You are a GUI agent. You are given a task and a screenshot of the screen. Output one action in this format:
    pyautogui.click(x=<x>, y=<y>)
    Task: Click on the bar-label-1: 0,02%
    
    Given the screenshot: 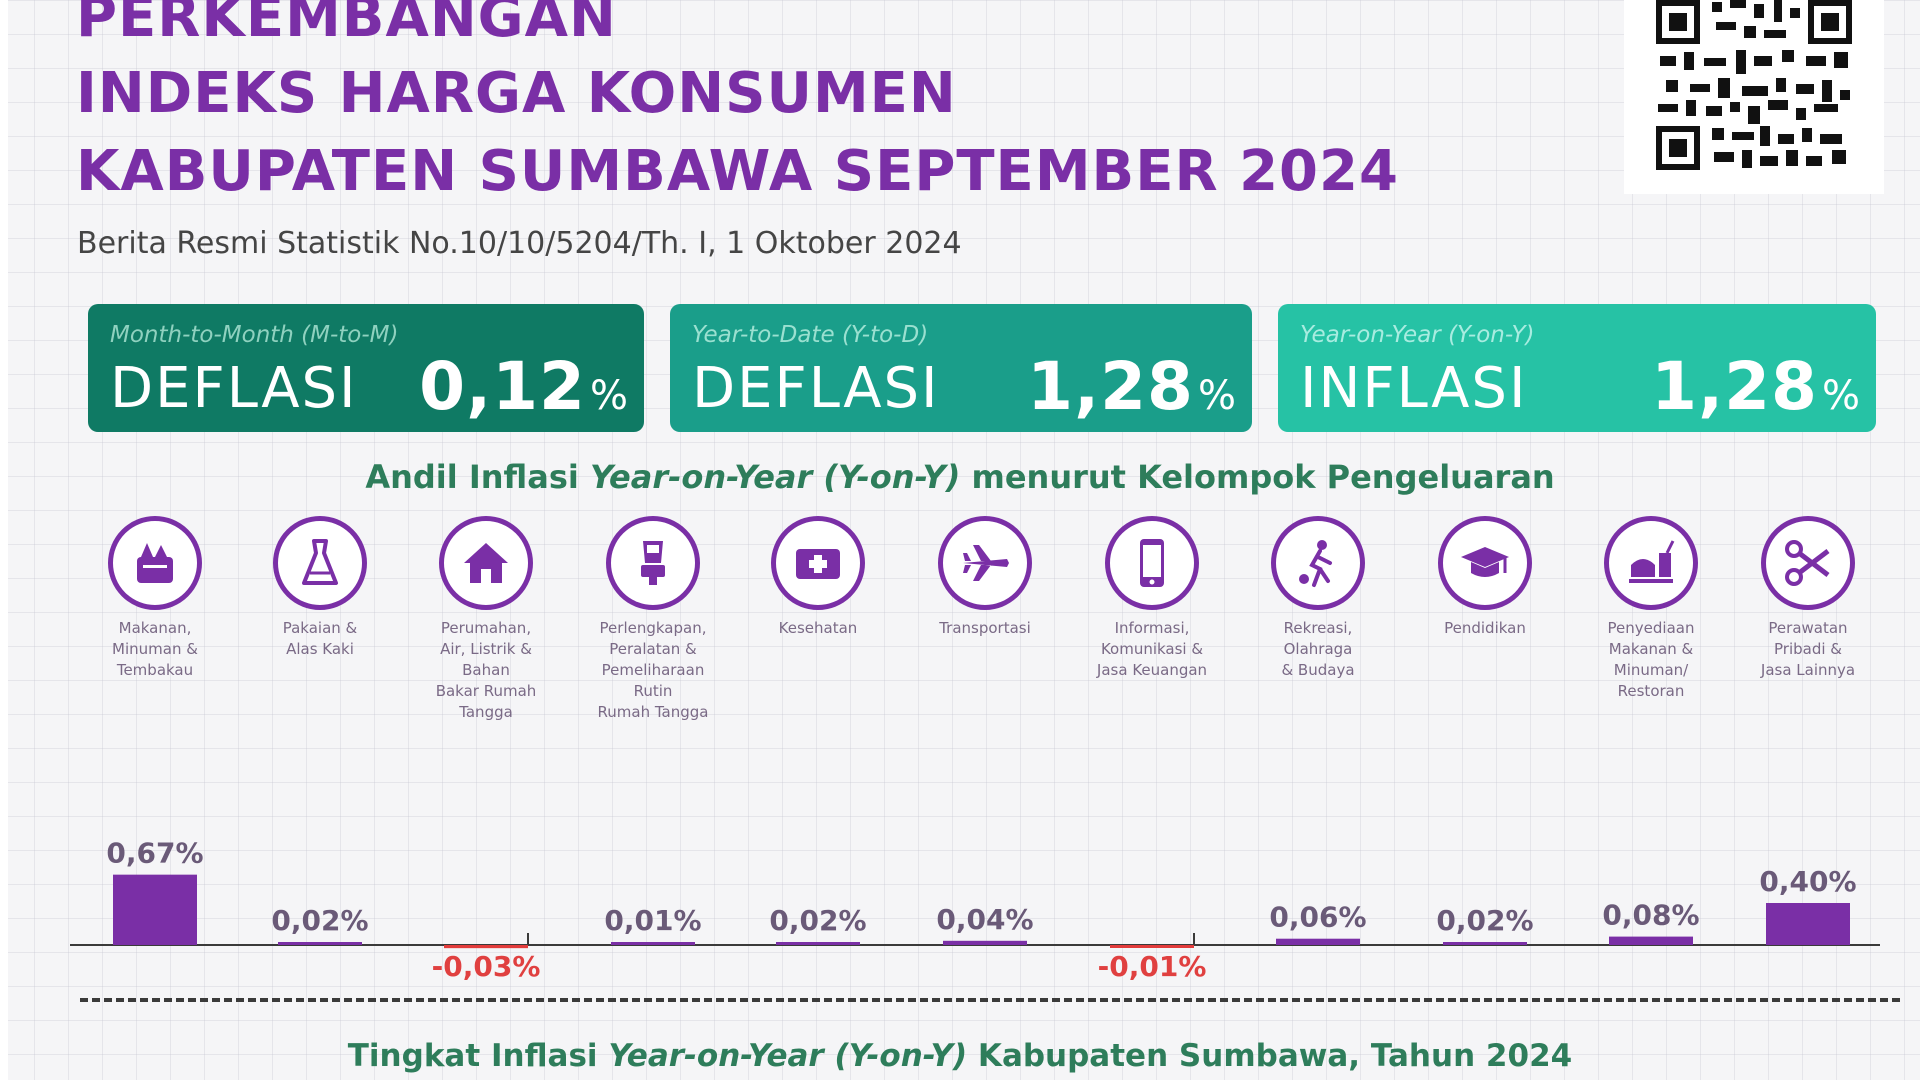 What is the action you would take?
    pyautogui.click(x=319, y=920)
    